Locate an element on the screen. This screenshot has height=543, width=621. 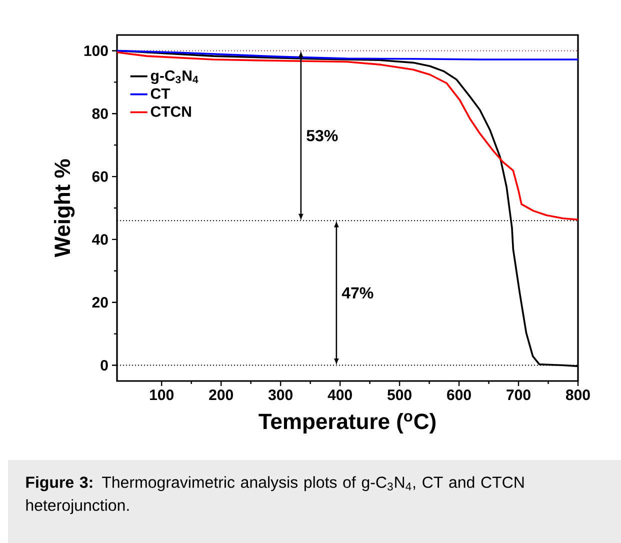
x-tick-label: 100 is located at coordinates (162, 395).